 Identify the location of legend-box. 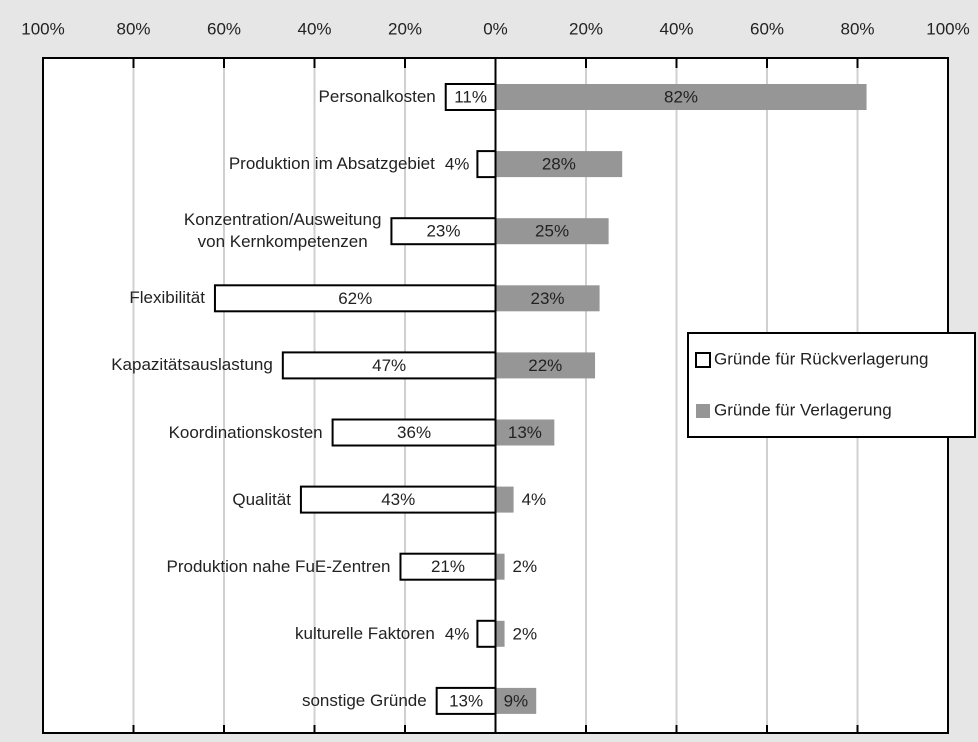
(831, 385).